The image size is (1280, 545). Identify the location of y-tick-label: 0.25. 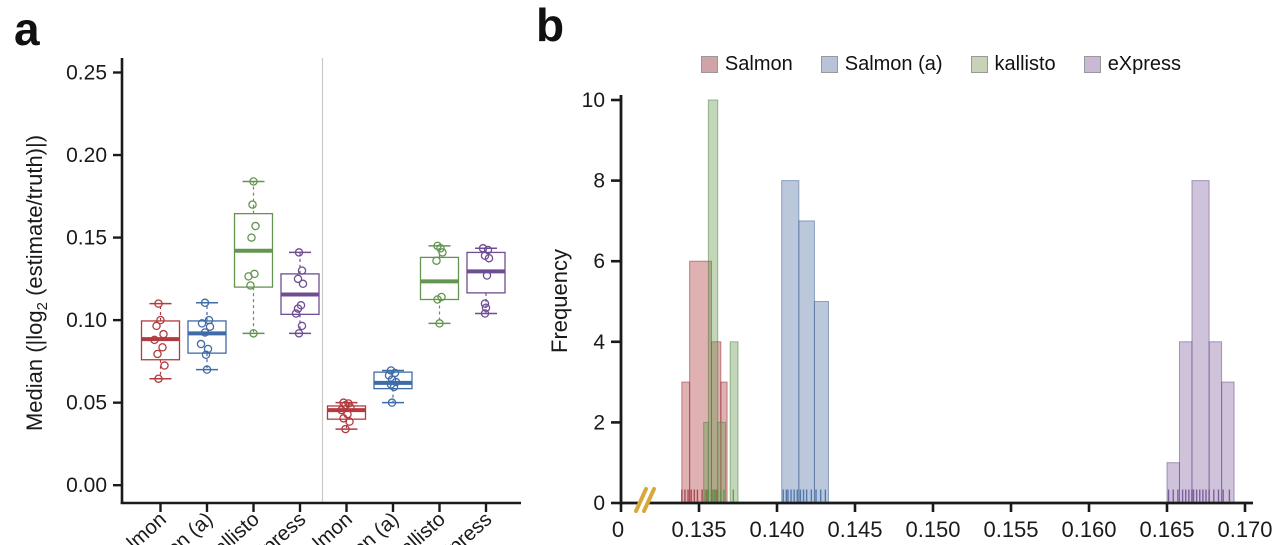
(86, 73).